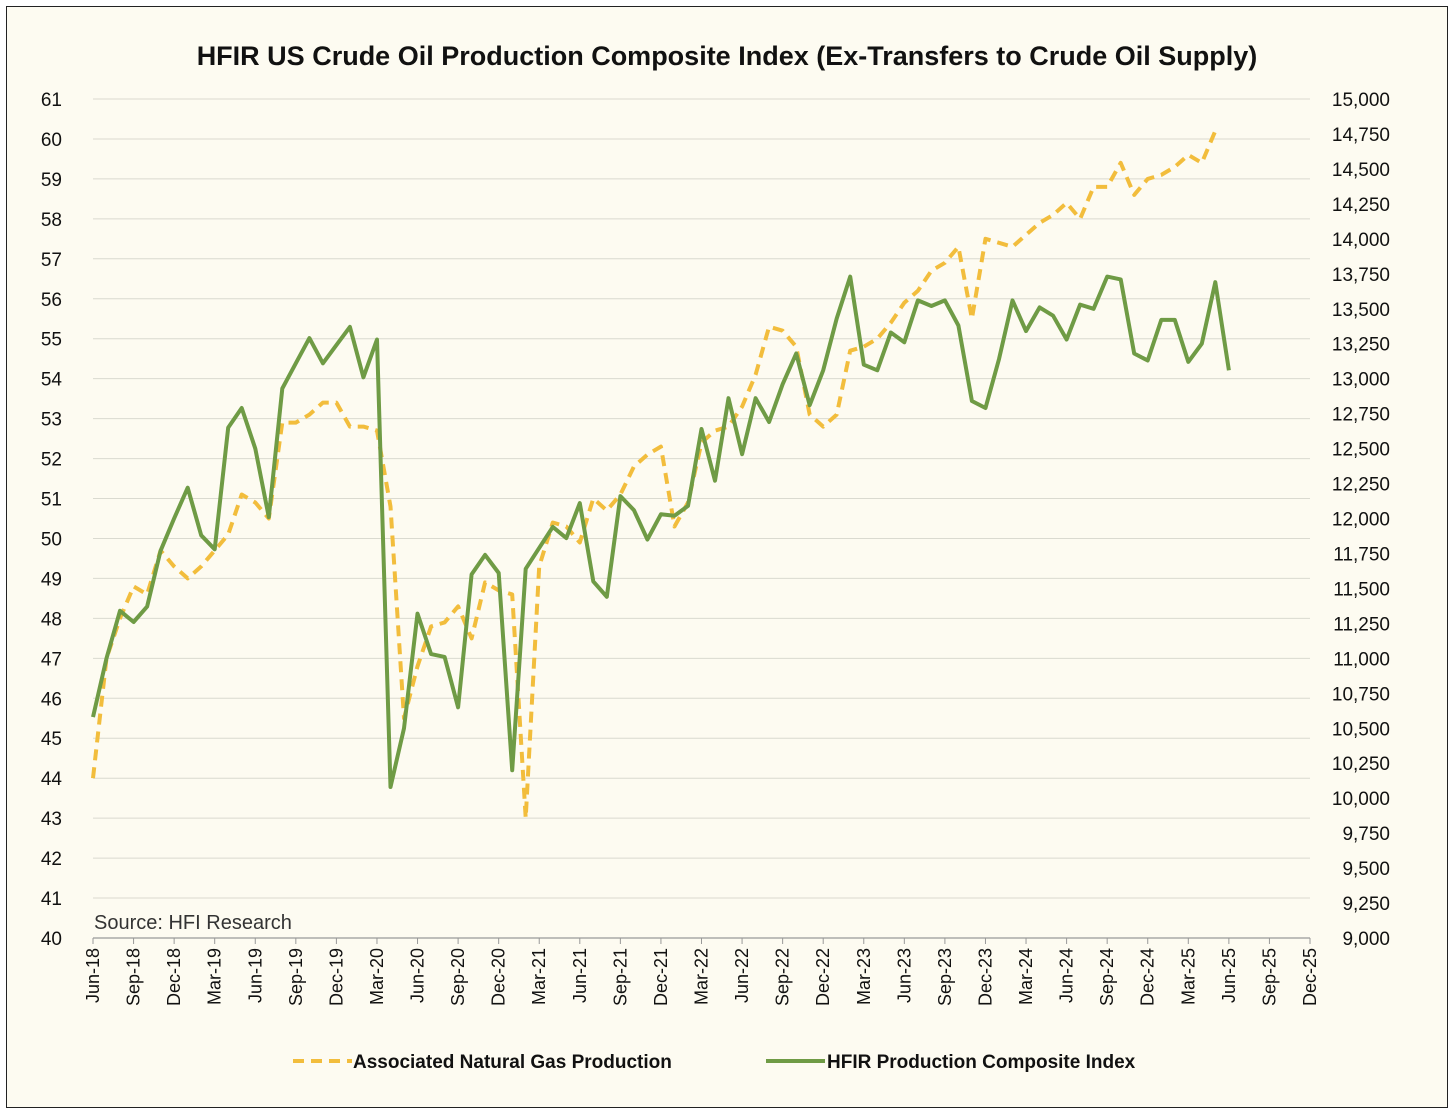 Image resolution: width=1456 pixels, height=1116 pixels. What do you see at coordinates (336, 977) in the screenshot?
I see `x-tick-label: Dec-19` at bounding box center [336, 977].